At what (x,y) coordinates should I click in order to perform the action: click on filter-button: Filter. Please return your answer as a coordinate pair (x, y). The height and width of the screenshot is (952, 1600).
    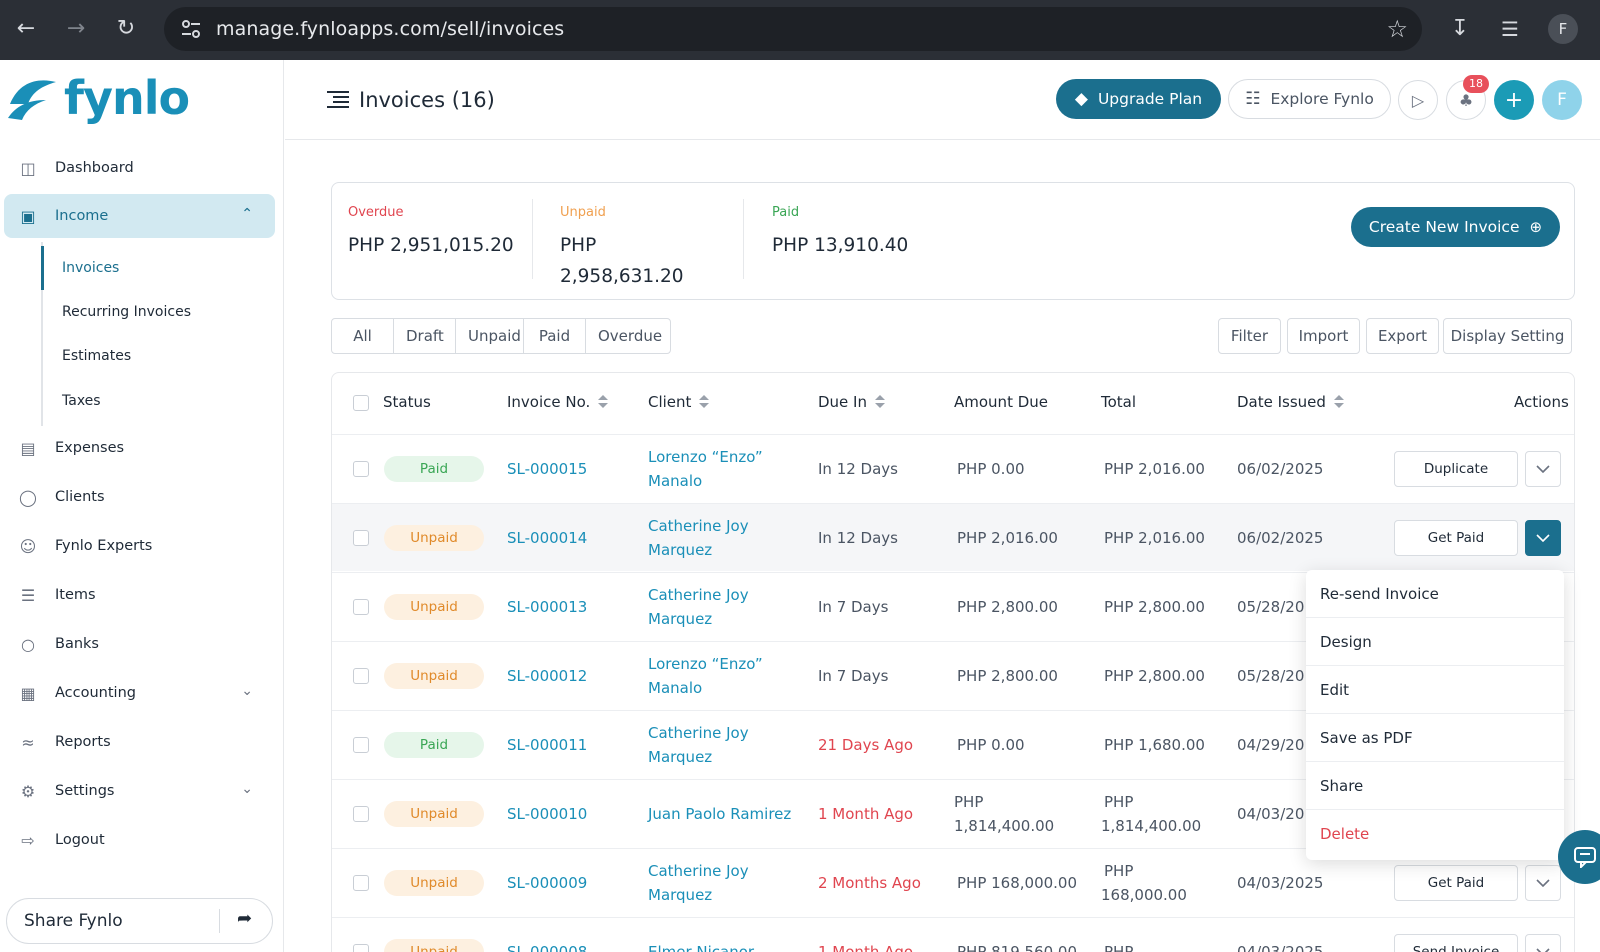
    Looking at the image, I should click on (1249, 336).